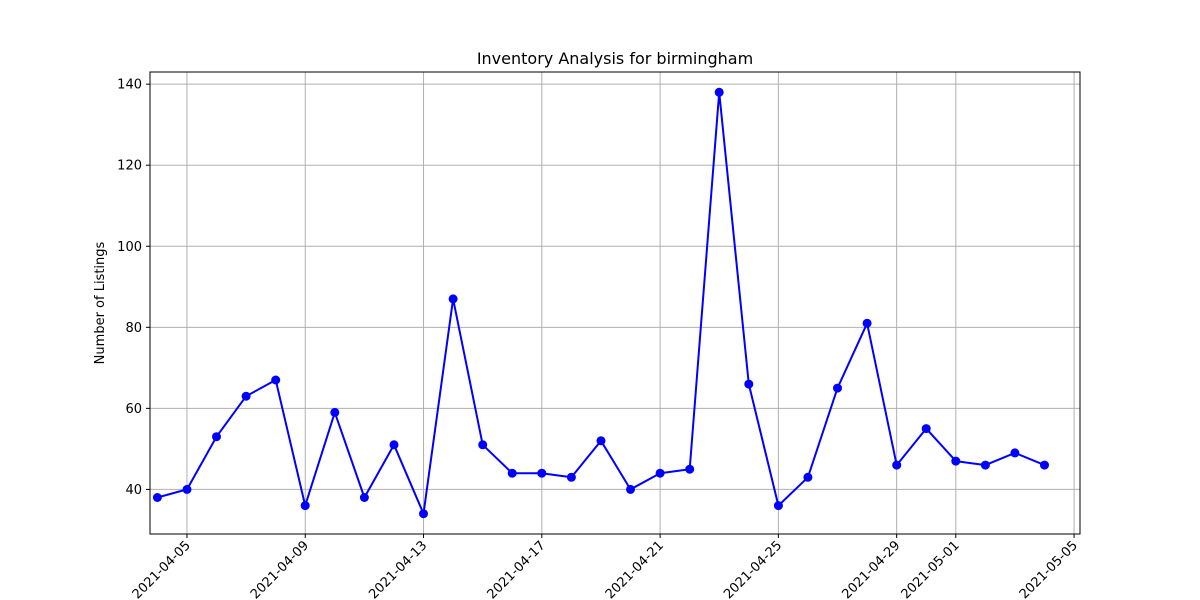 The width and height of the screenshot is (1200, 600). I want to click on y-axis-title: Number of Listings, so click(100, 302).